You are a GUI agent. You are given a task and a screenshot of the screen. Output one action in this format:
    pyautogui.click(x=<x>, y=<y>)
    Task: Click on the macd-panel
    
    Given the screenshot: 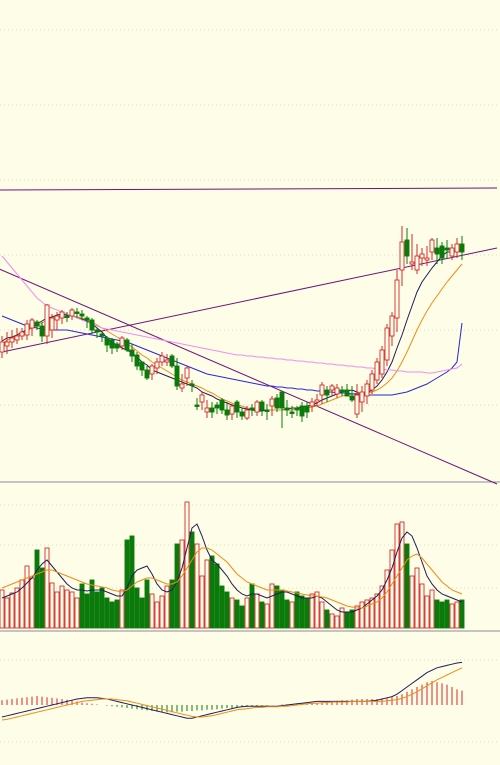 What is the action you would take?
    pyautogui.click(x=232, y=691)
    